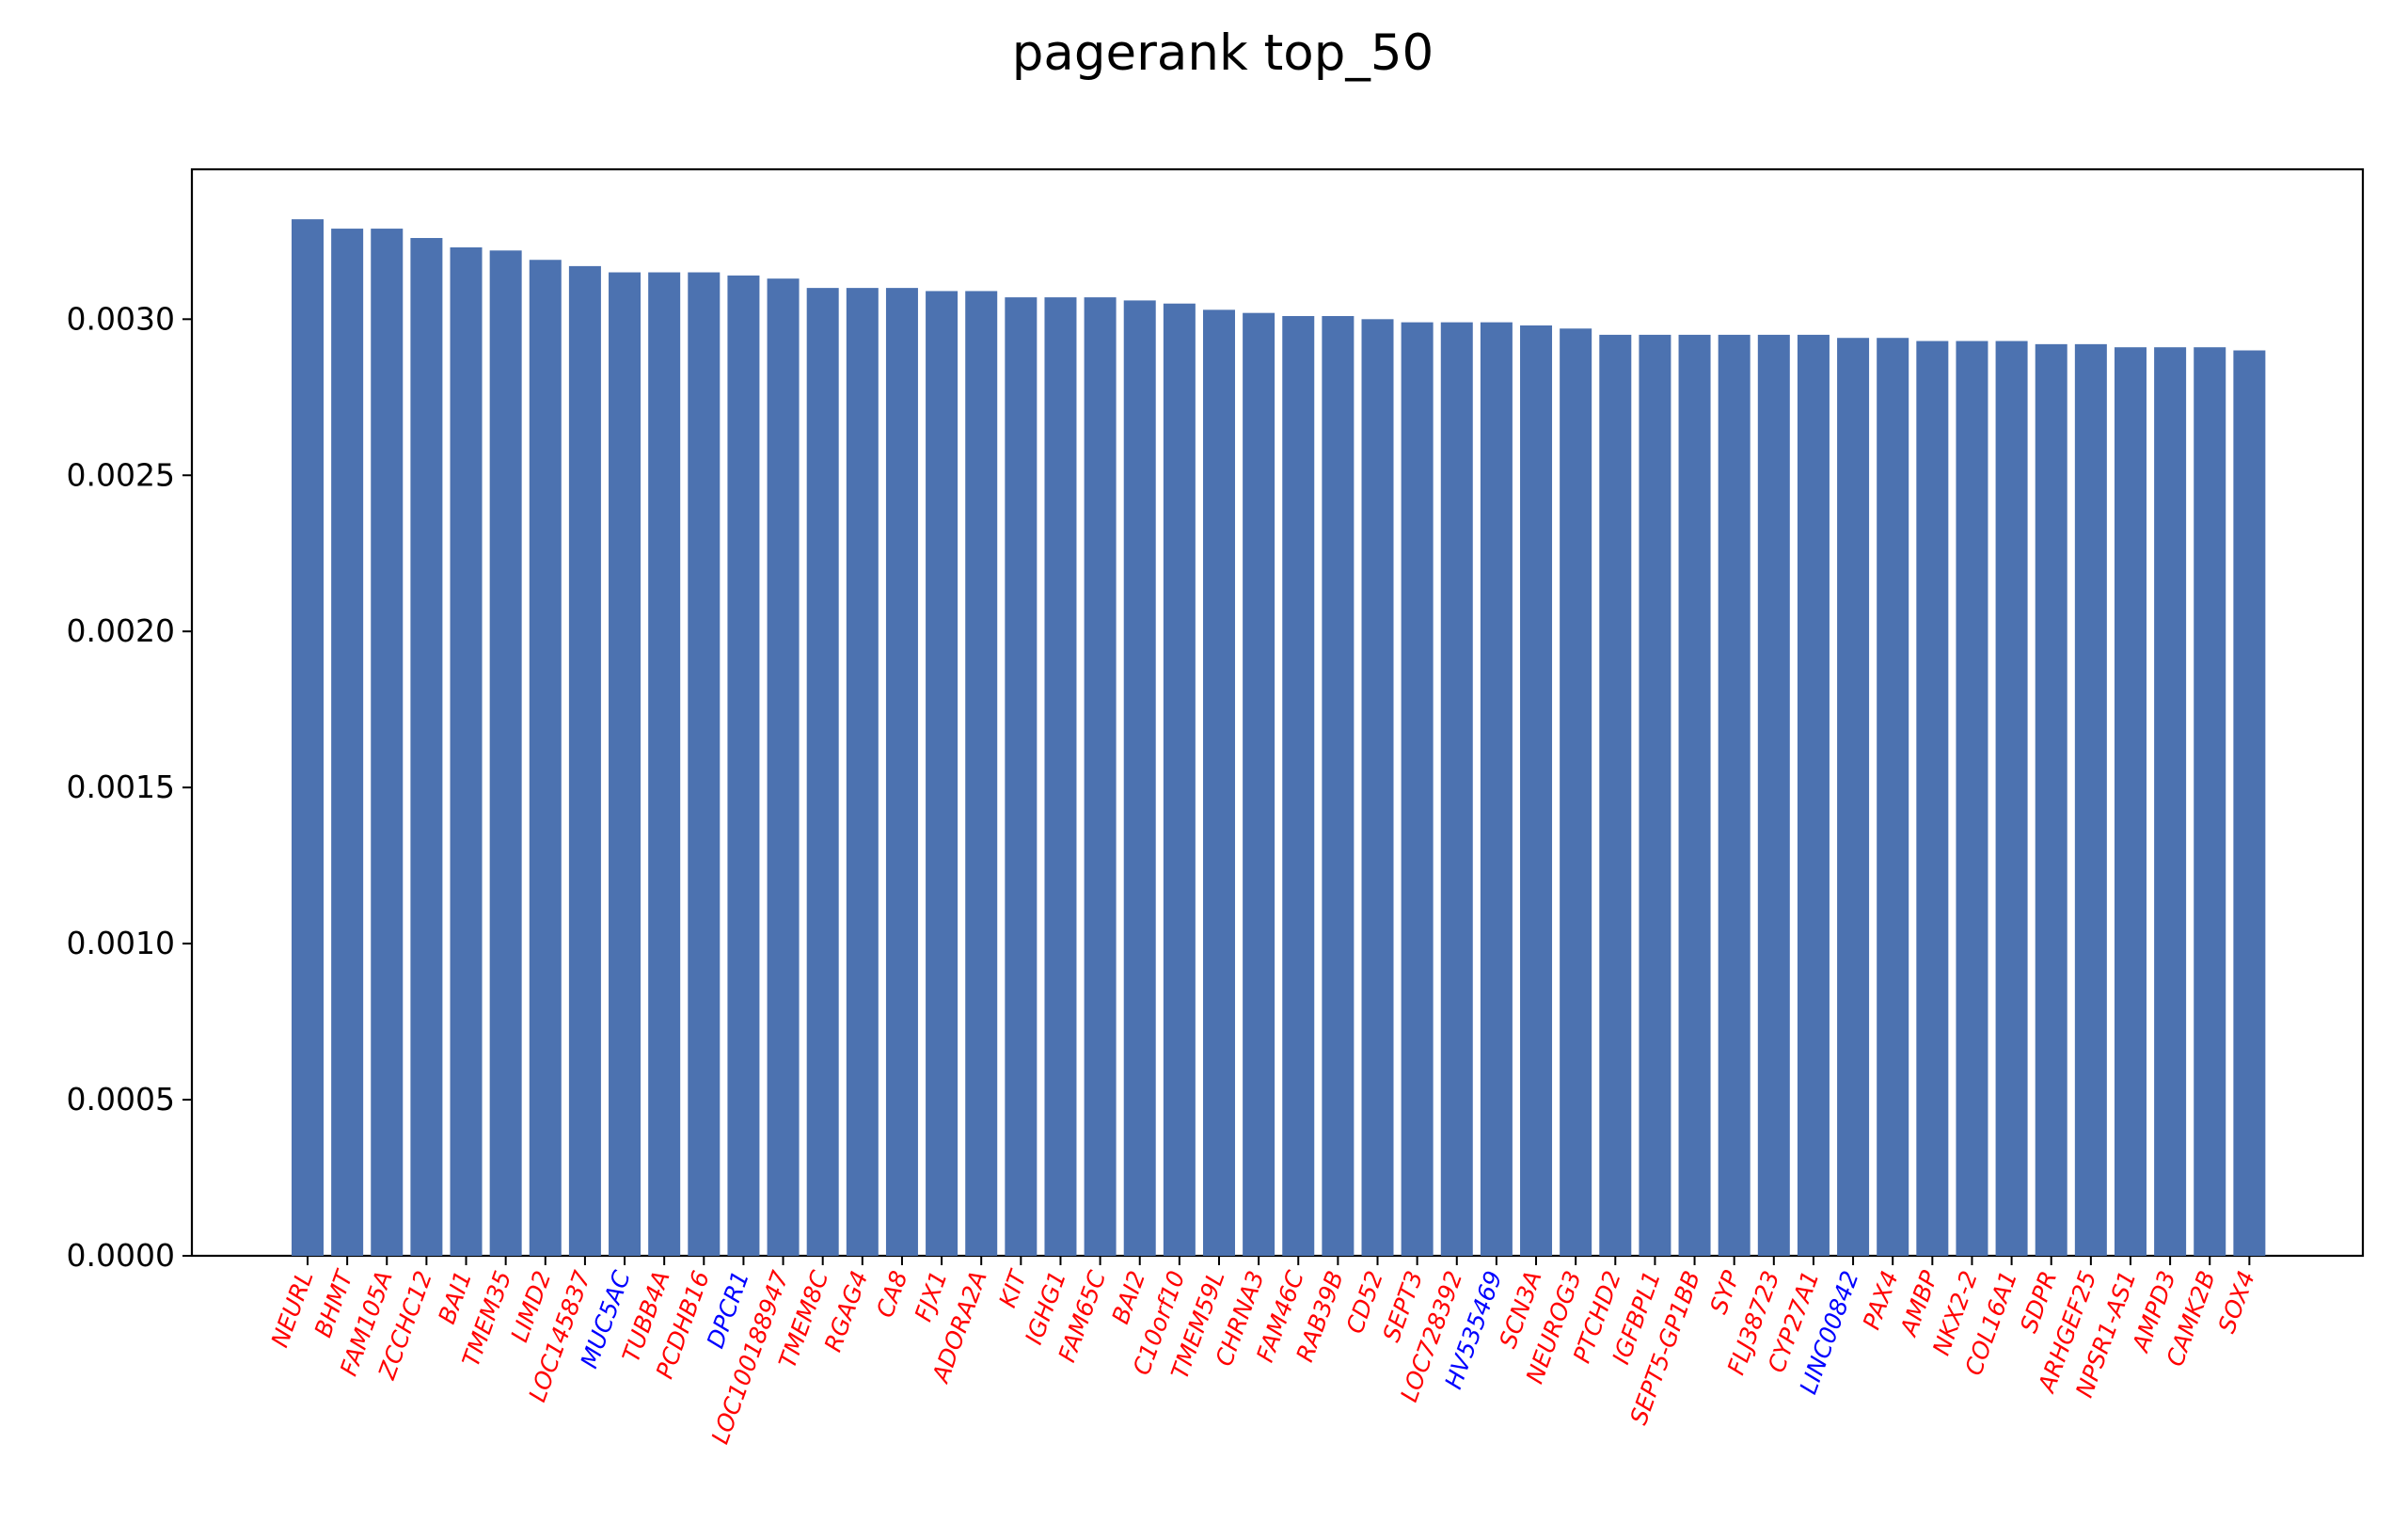  Describe the element at coordinates (121, 943) in the screenshot. I see `y-tick-label: 0.0010` at that location.